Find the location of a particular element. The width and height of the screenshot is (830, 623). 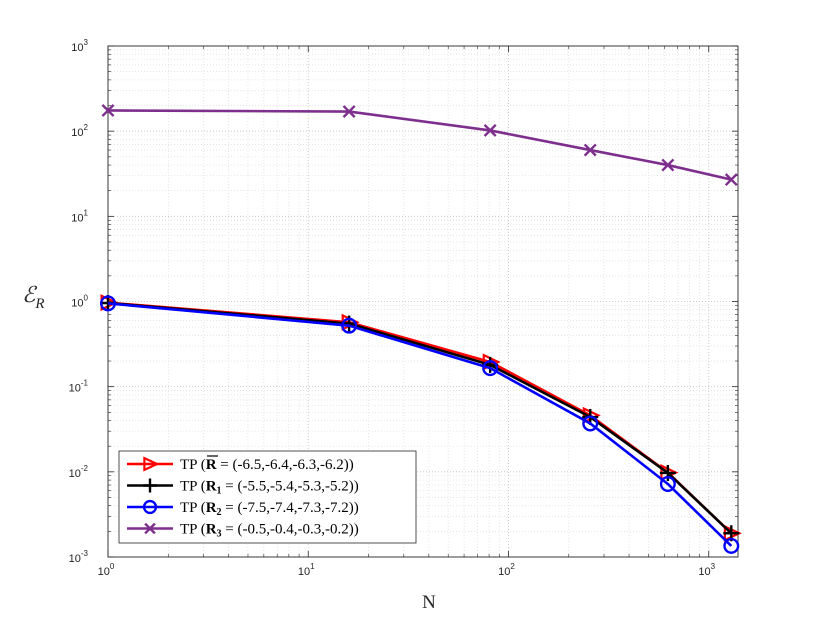

y-tick-label: 10¹ is located at coordinates (79, 216).